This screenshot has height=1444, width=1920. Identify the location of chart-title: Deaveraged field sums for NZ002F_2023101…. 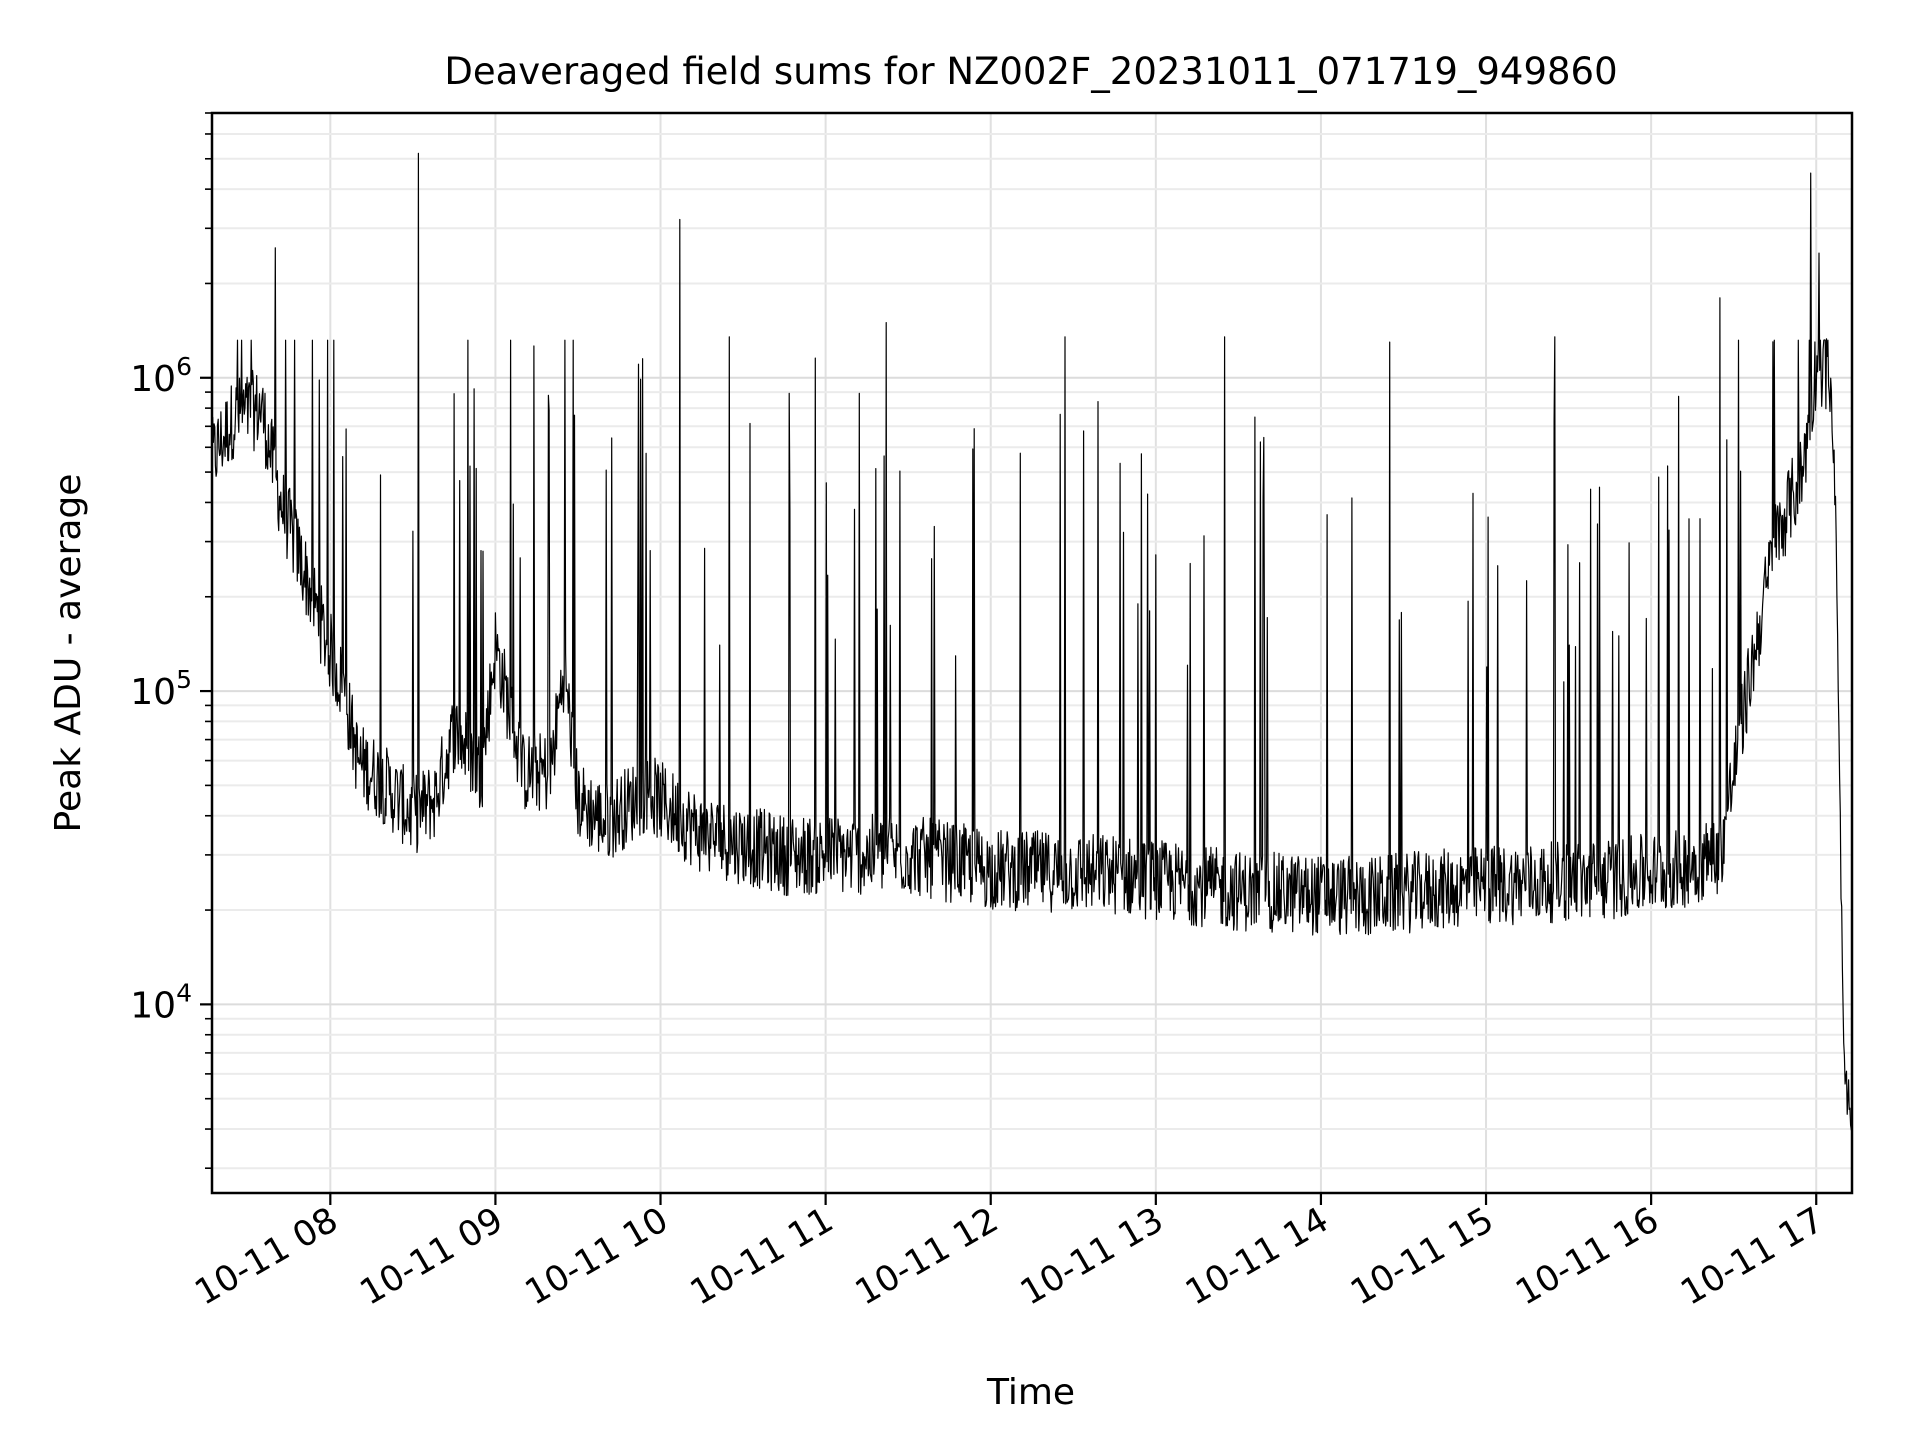
(1030, 71).